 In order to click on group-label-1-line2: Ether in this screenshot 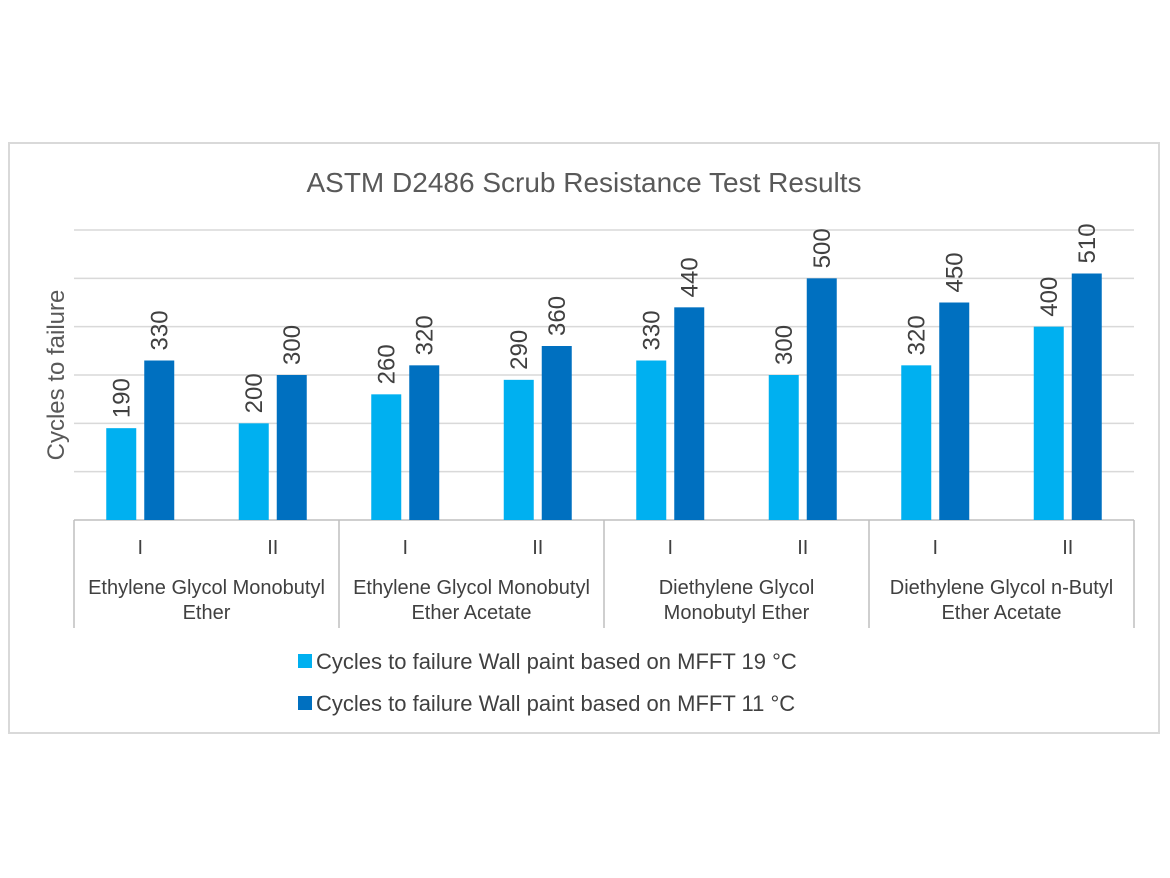, I will do `click(207, 613)`.